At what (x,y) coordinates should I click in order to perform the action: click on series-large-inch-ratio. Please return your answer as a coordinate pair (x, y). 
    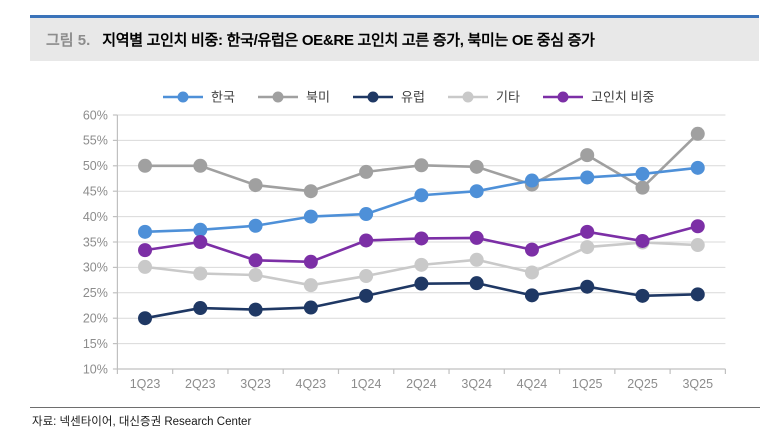
    Looking at the image, I should click on (421, 244).